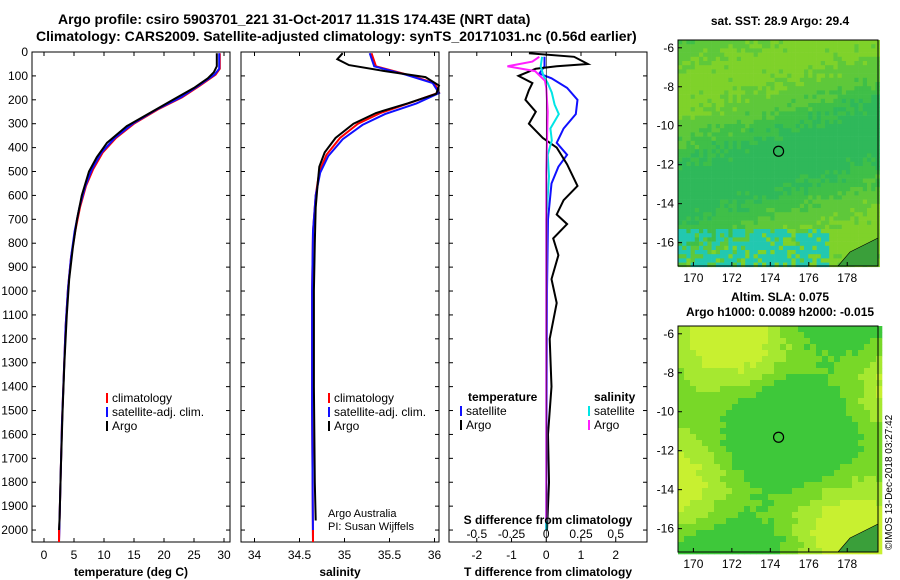 The width and height of the screenshot is (900, 580). Describe the element at coordinates (668, 87) in the screenshot. I see `sst-map-ytick-label: -8` at that location.